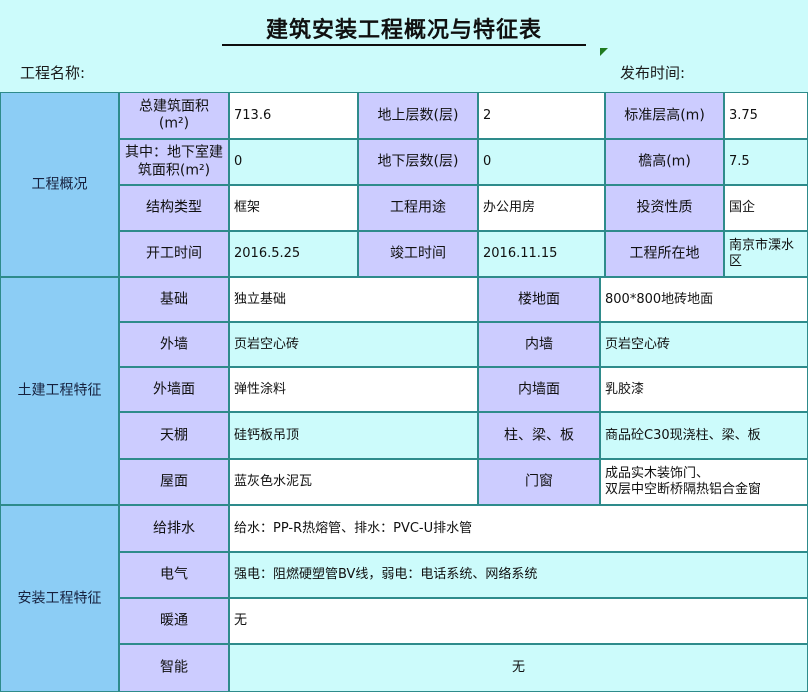 Image resolution: width=808 pixels, height=692 pixels. What do you see at coordinates (293, 208) in the screenshot?
I see `value-structure-type-b: 框架` at bounding box center [293, 208].